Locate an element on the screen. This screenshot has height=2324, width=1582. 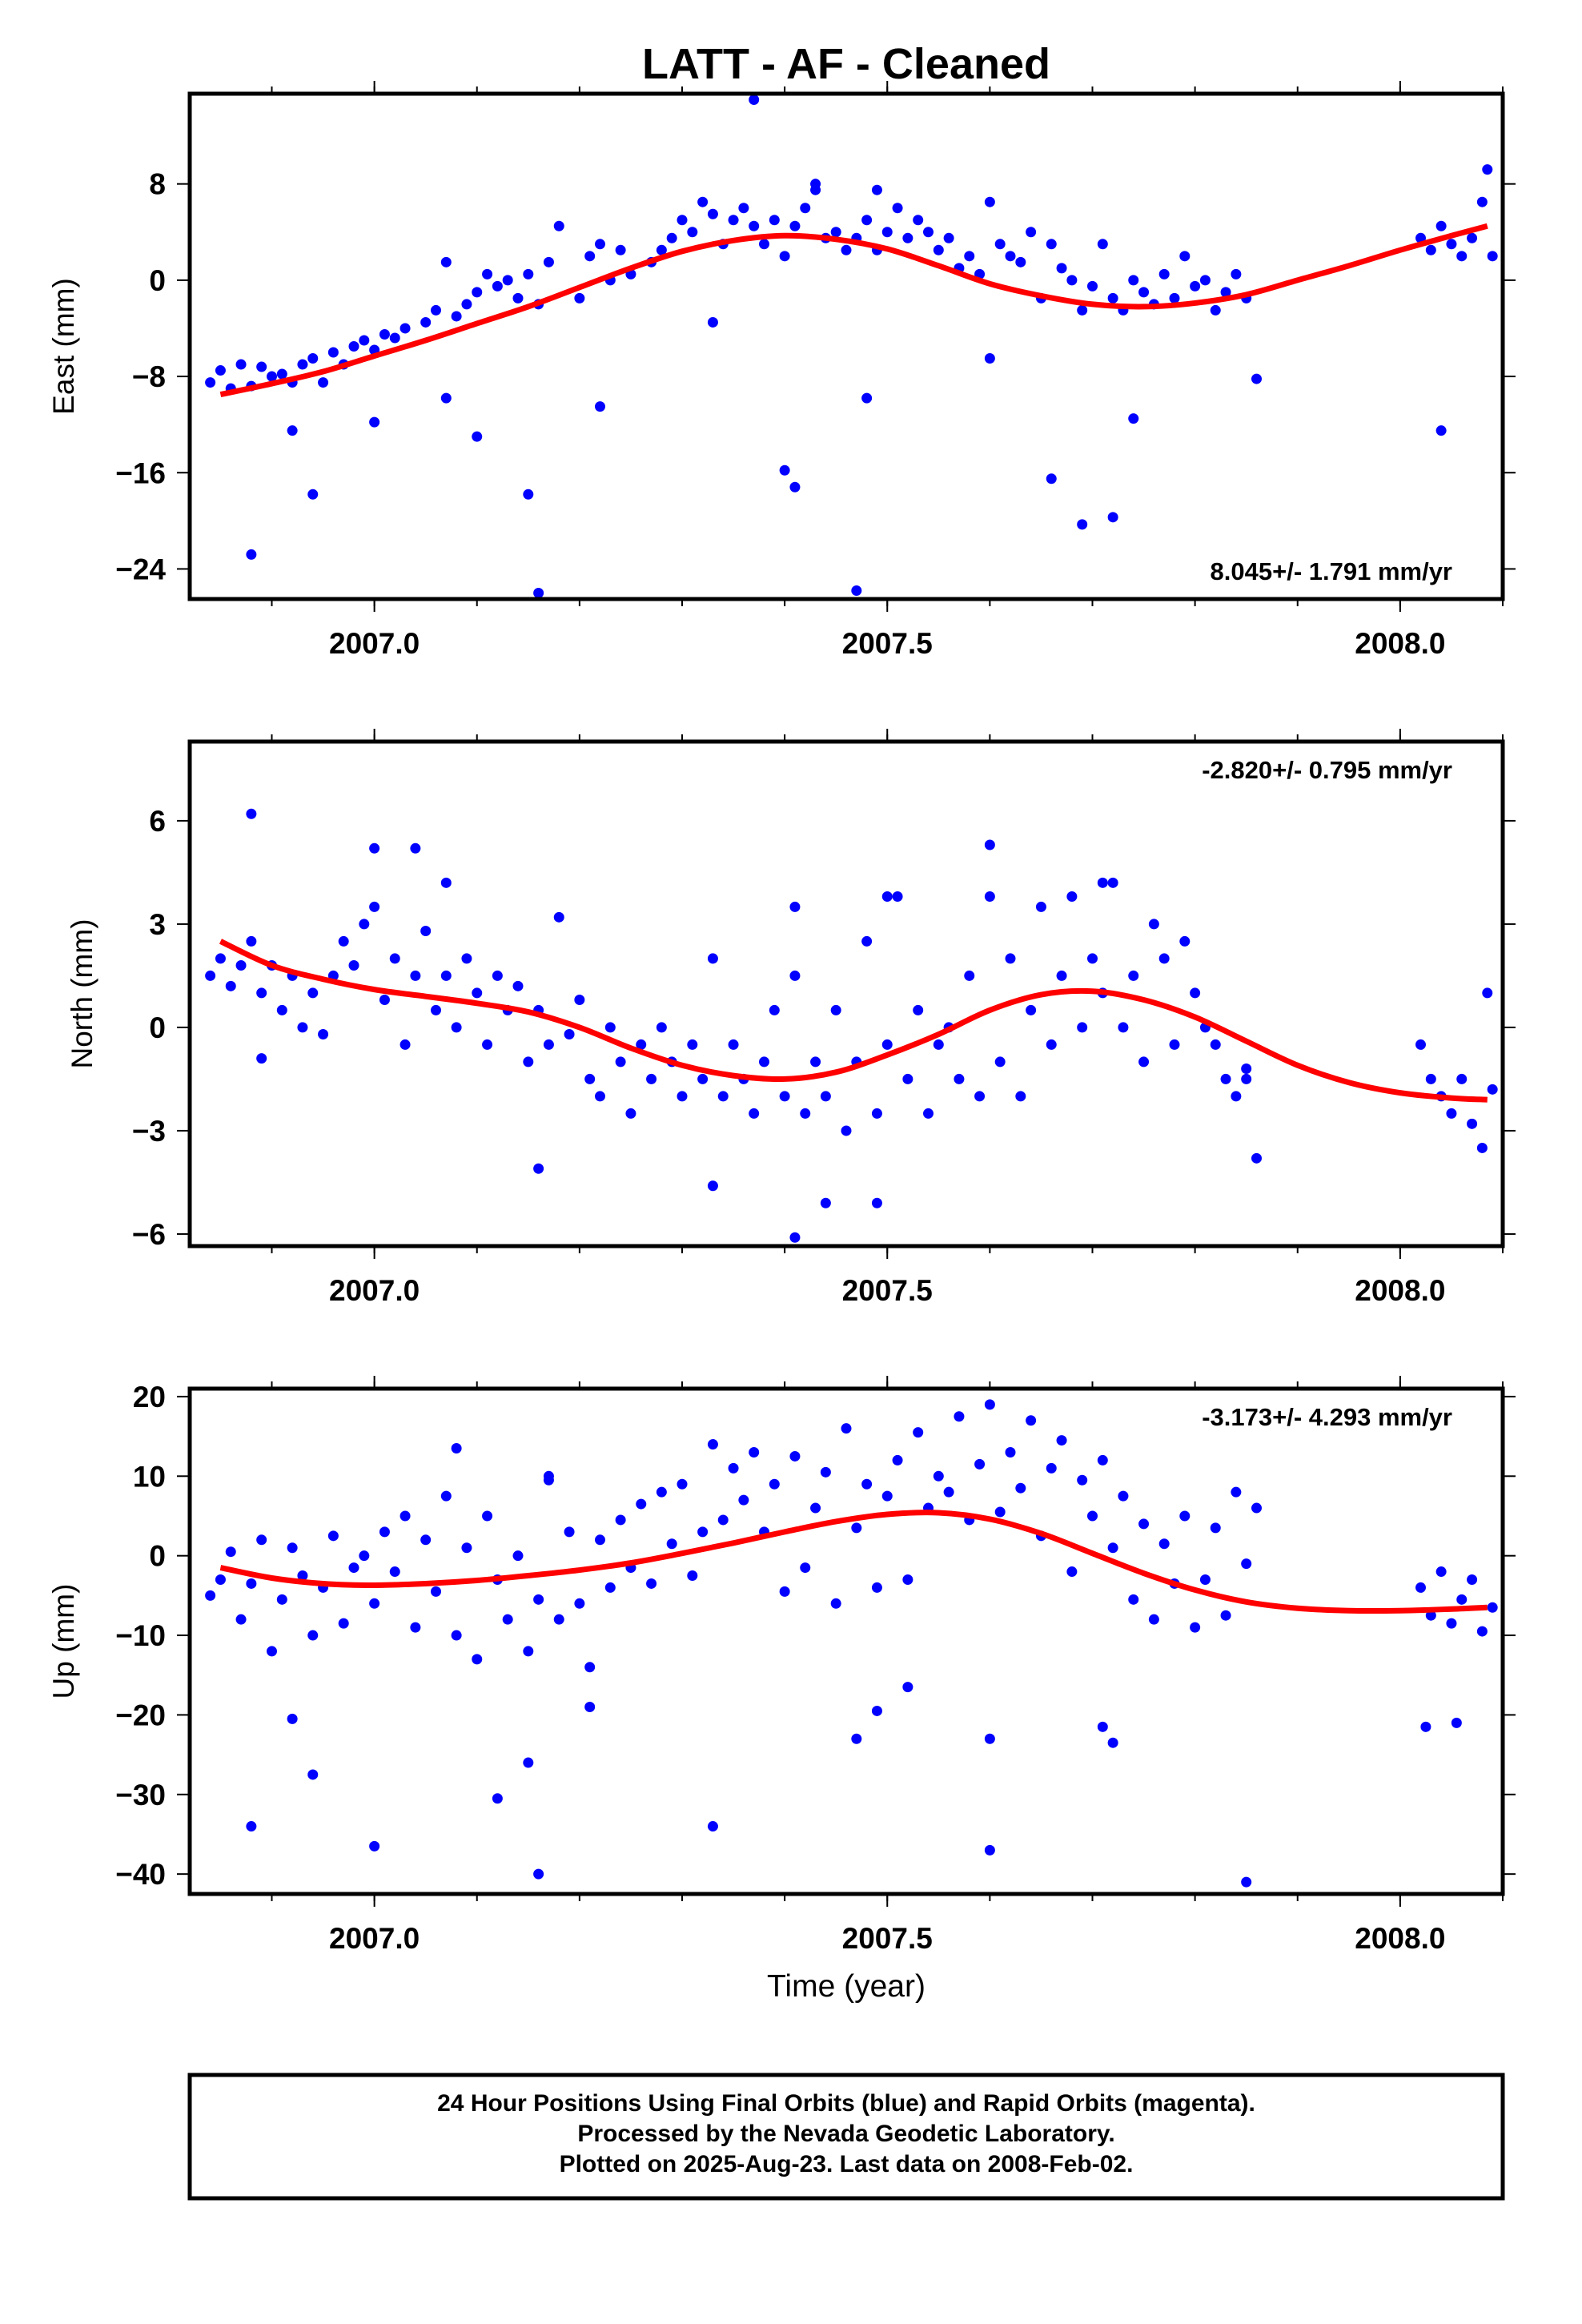
caption-box is located at coordinates (846, 2137).